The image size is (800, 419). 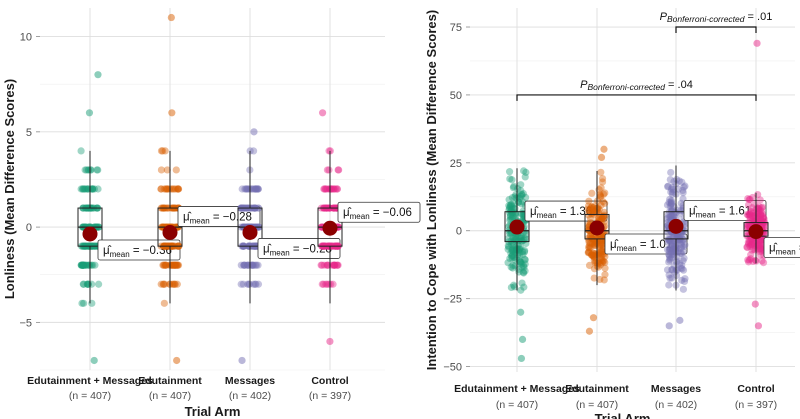 I want to click on mean-label: μ̂mean = −0.31, so click(x=784, y=250).